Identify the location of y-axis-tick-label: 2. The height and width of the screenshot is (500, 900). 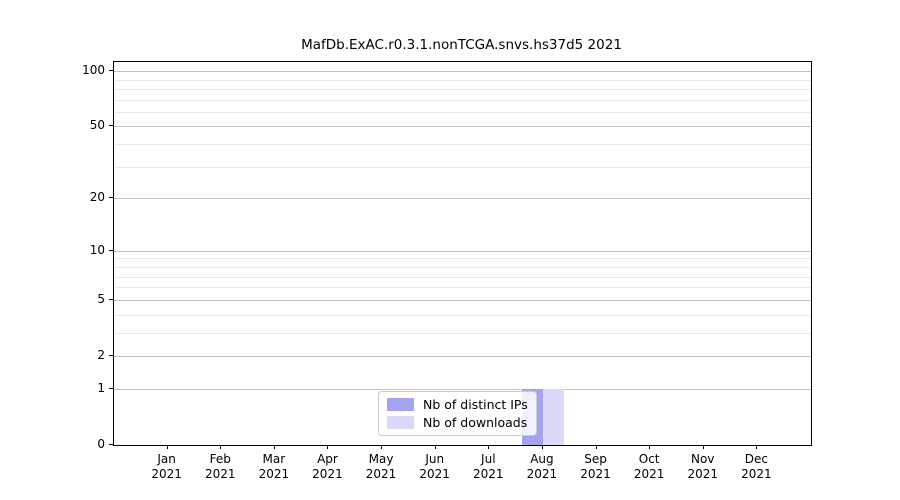
(101, 354).